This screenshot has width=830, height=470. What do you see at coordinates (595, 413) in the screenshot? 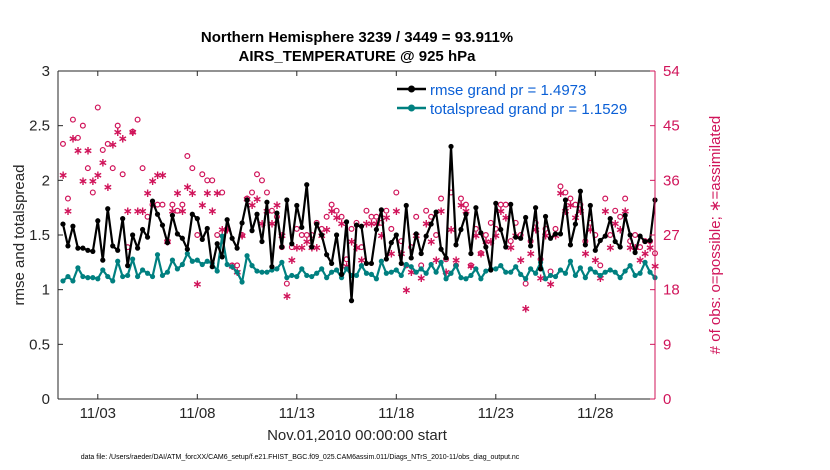
I see `x-tick-label: 11/28` at bounding box center [595, 413].